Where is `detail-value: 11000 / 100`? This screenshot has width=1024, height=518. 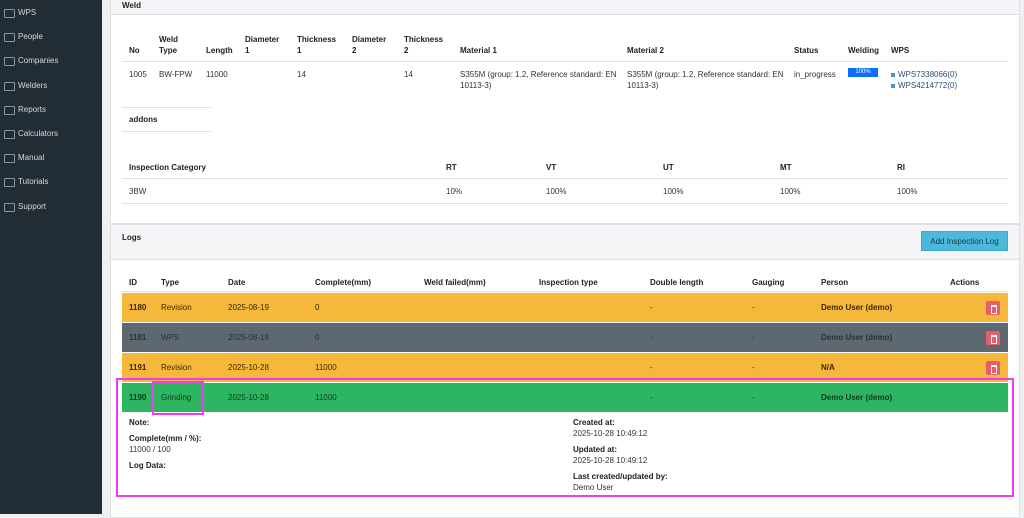 detail-value: 11000 / 100 is located at coordinates (150, 449).